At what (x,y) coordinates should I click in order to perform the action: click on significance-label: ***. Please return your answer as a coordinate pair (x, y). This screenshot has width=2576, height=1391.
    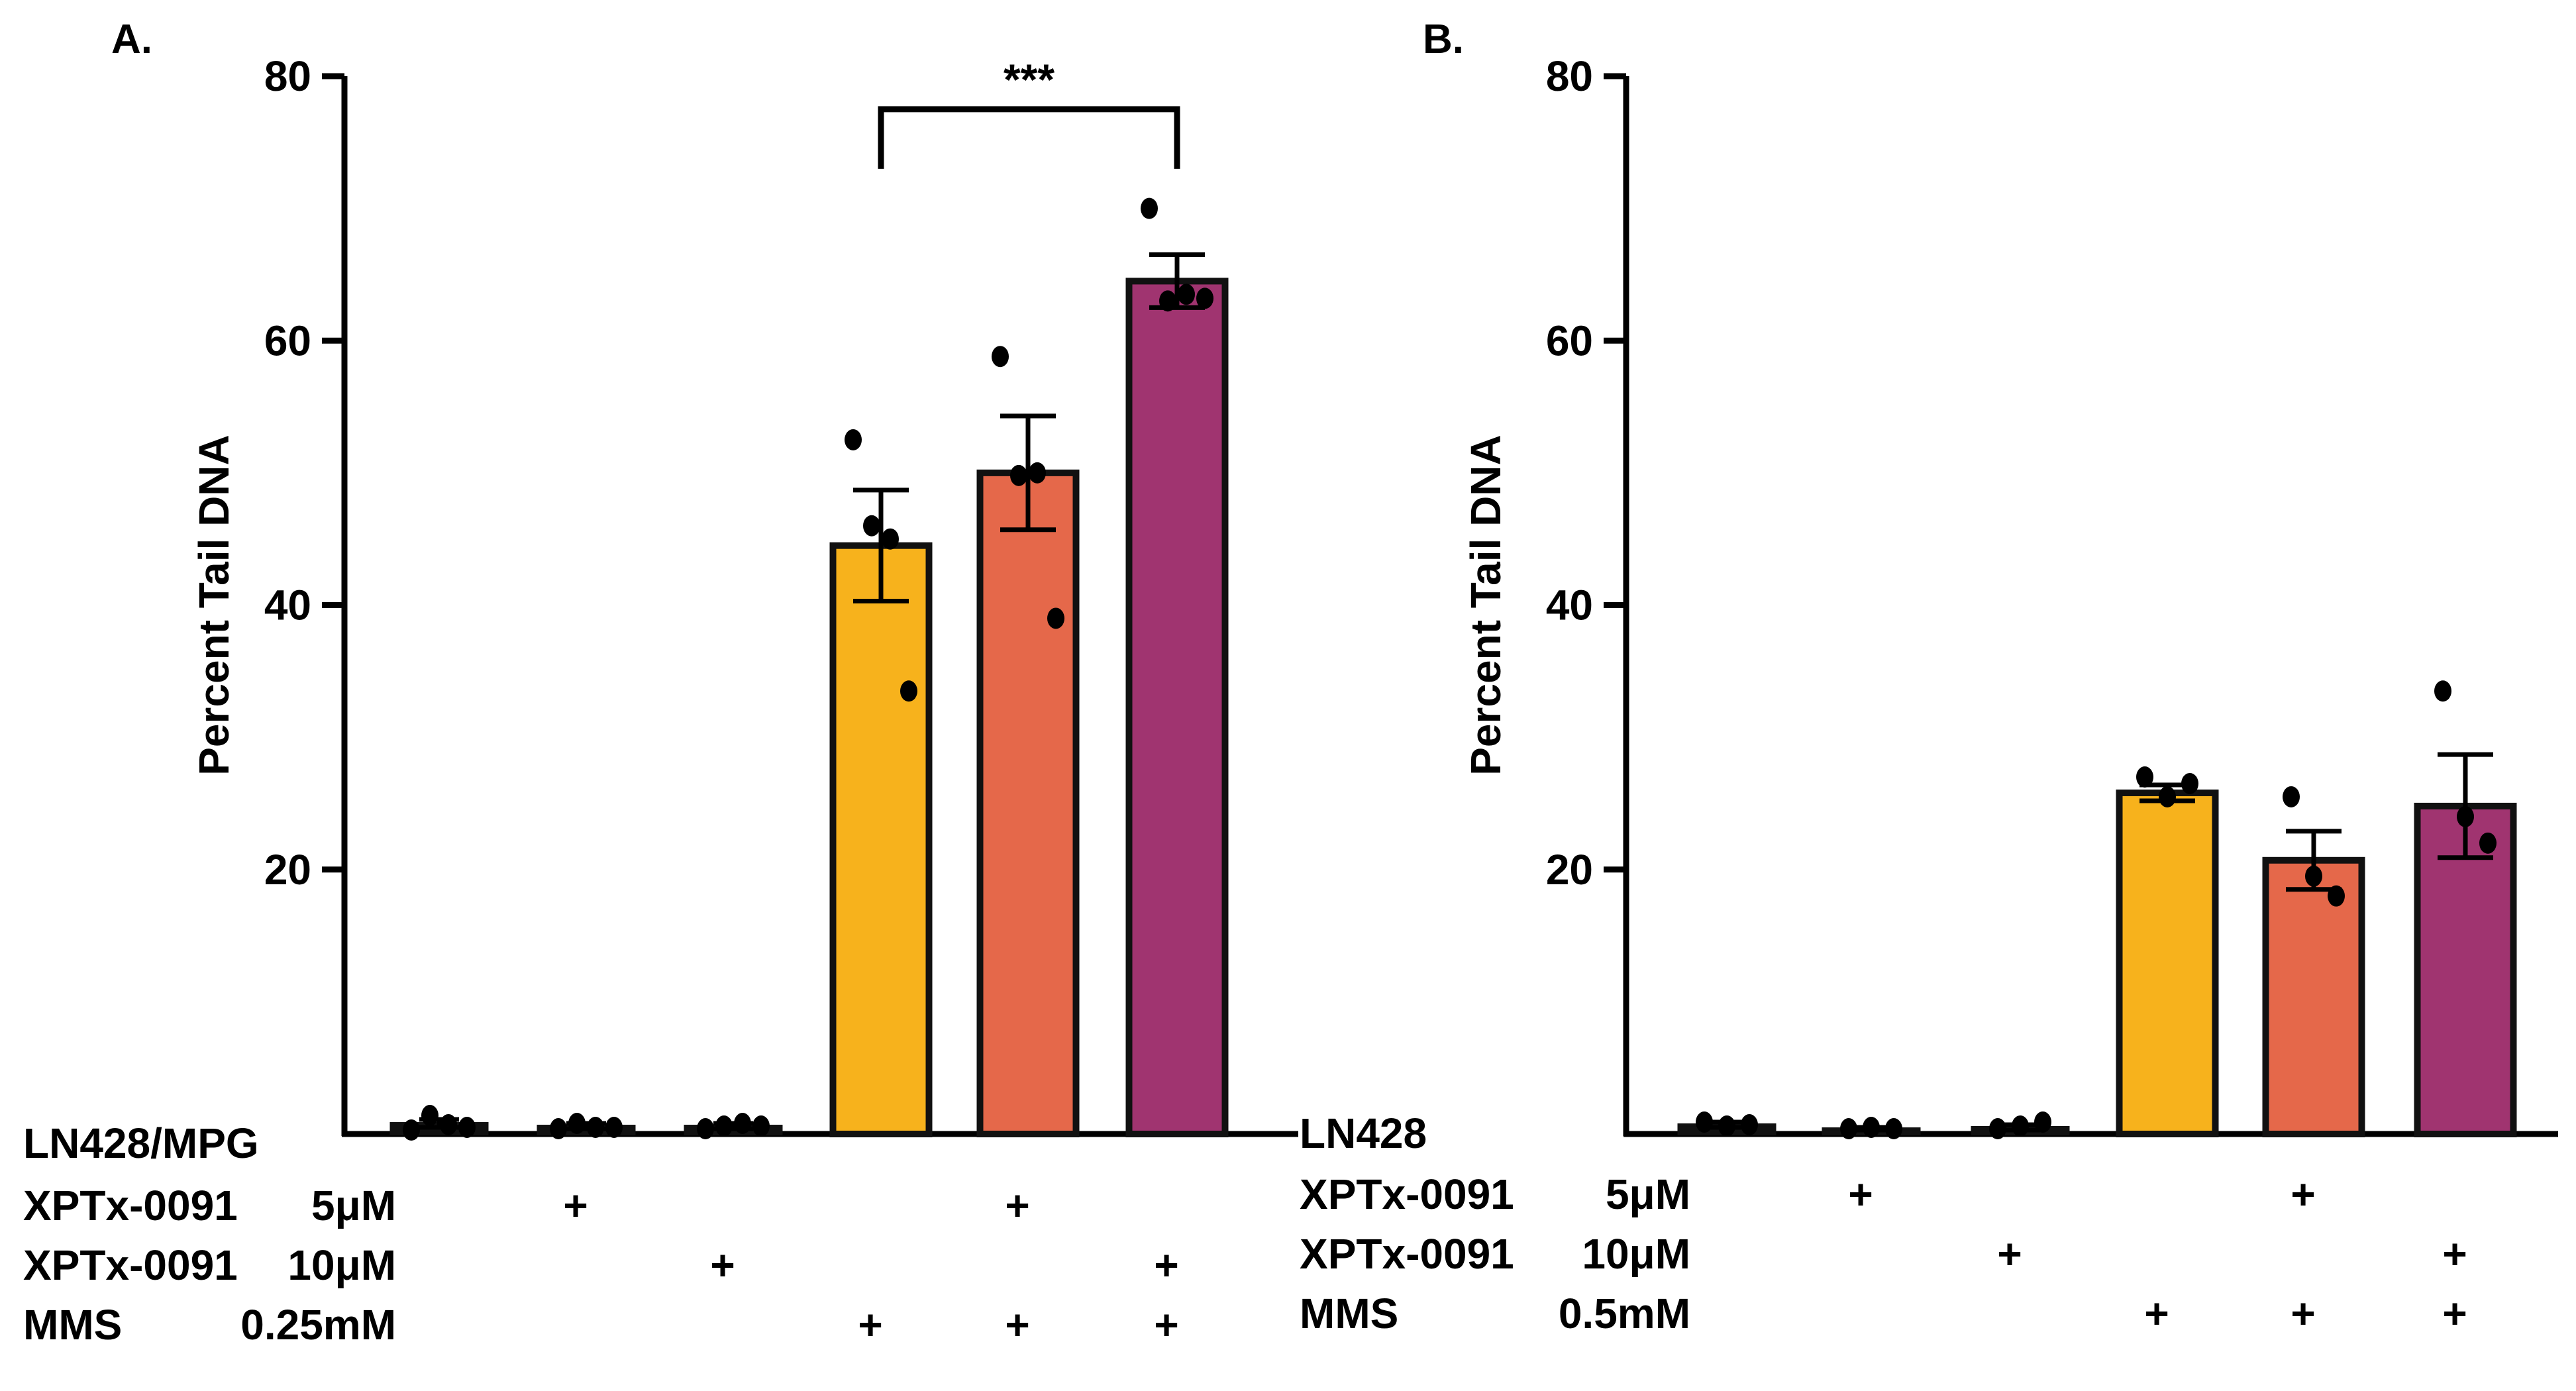
    Looking at the image, I should click on (1029, 79).